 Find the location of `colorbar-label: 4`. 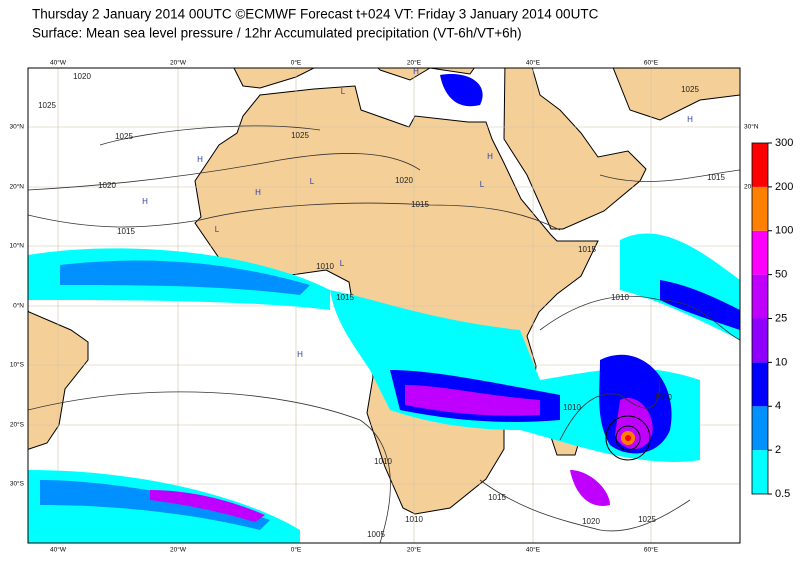

colorbar-label: 4 is located at coordinates (778, 406).